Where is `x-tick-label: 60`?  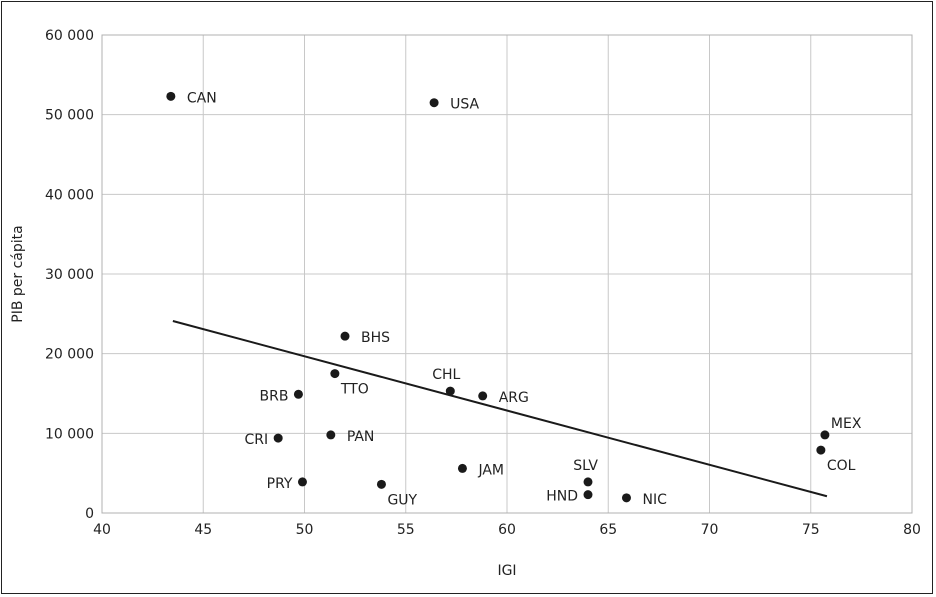 x-tick-label: 60 is located at coordinates (507, 530).